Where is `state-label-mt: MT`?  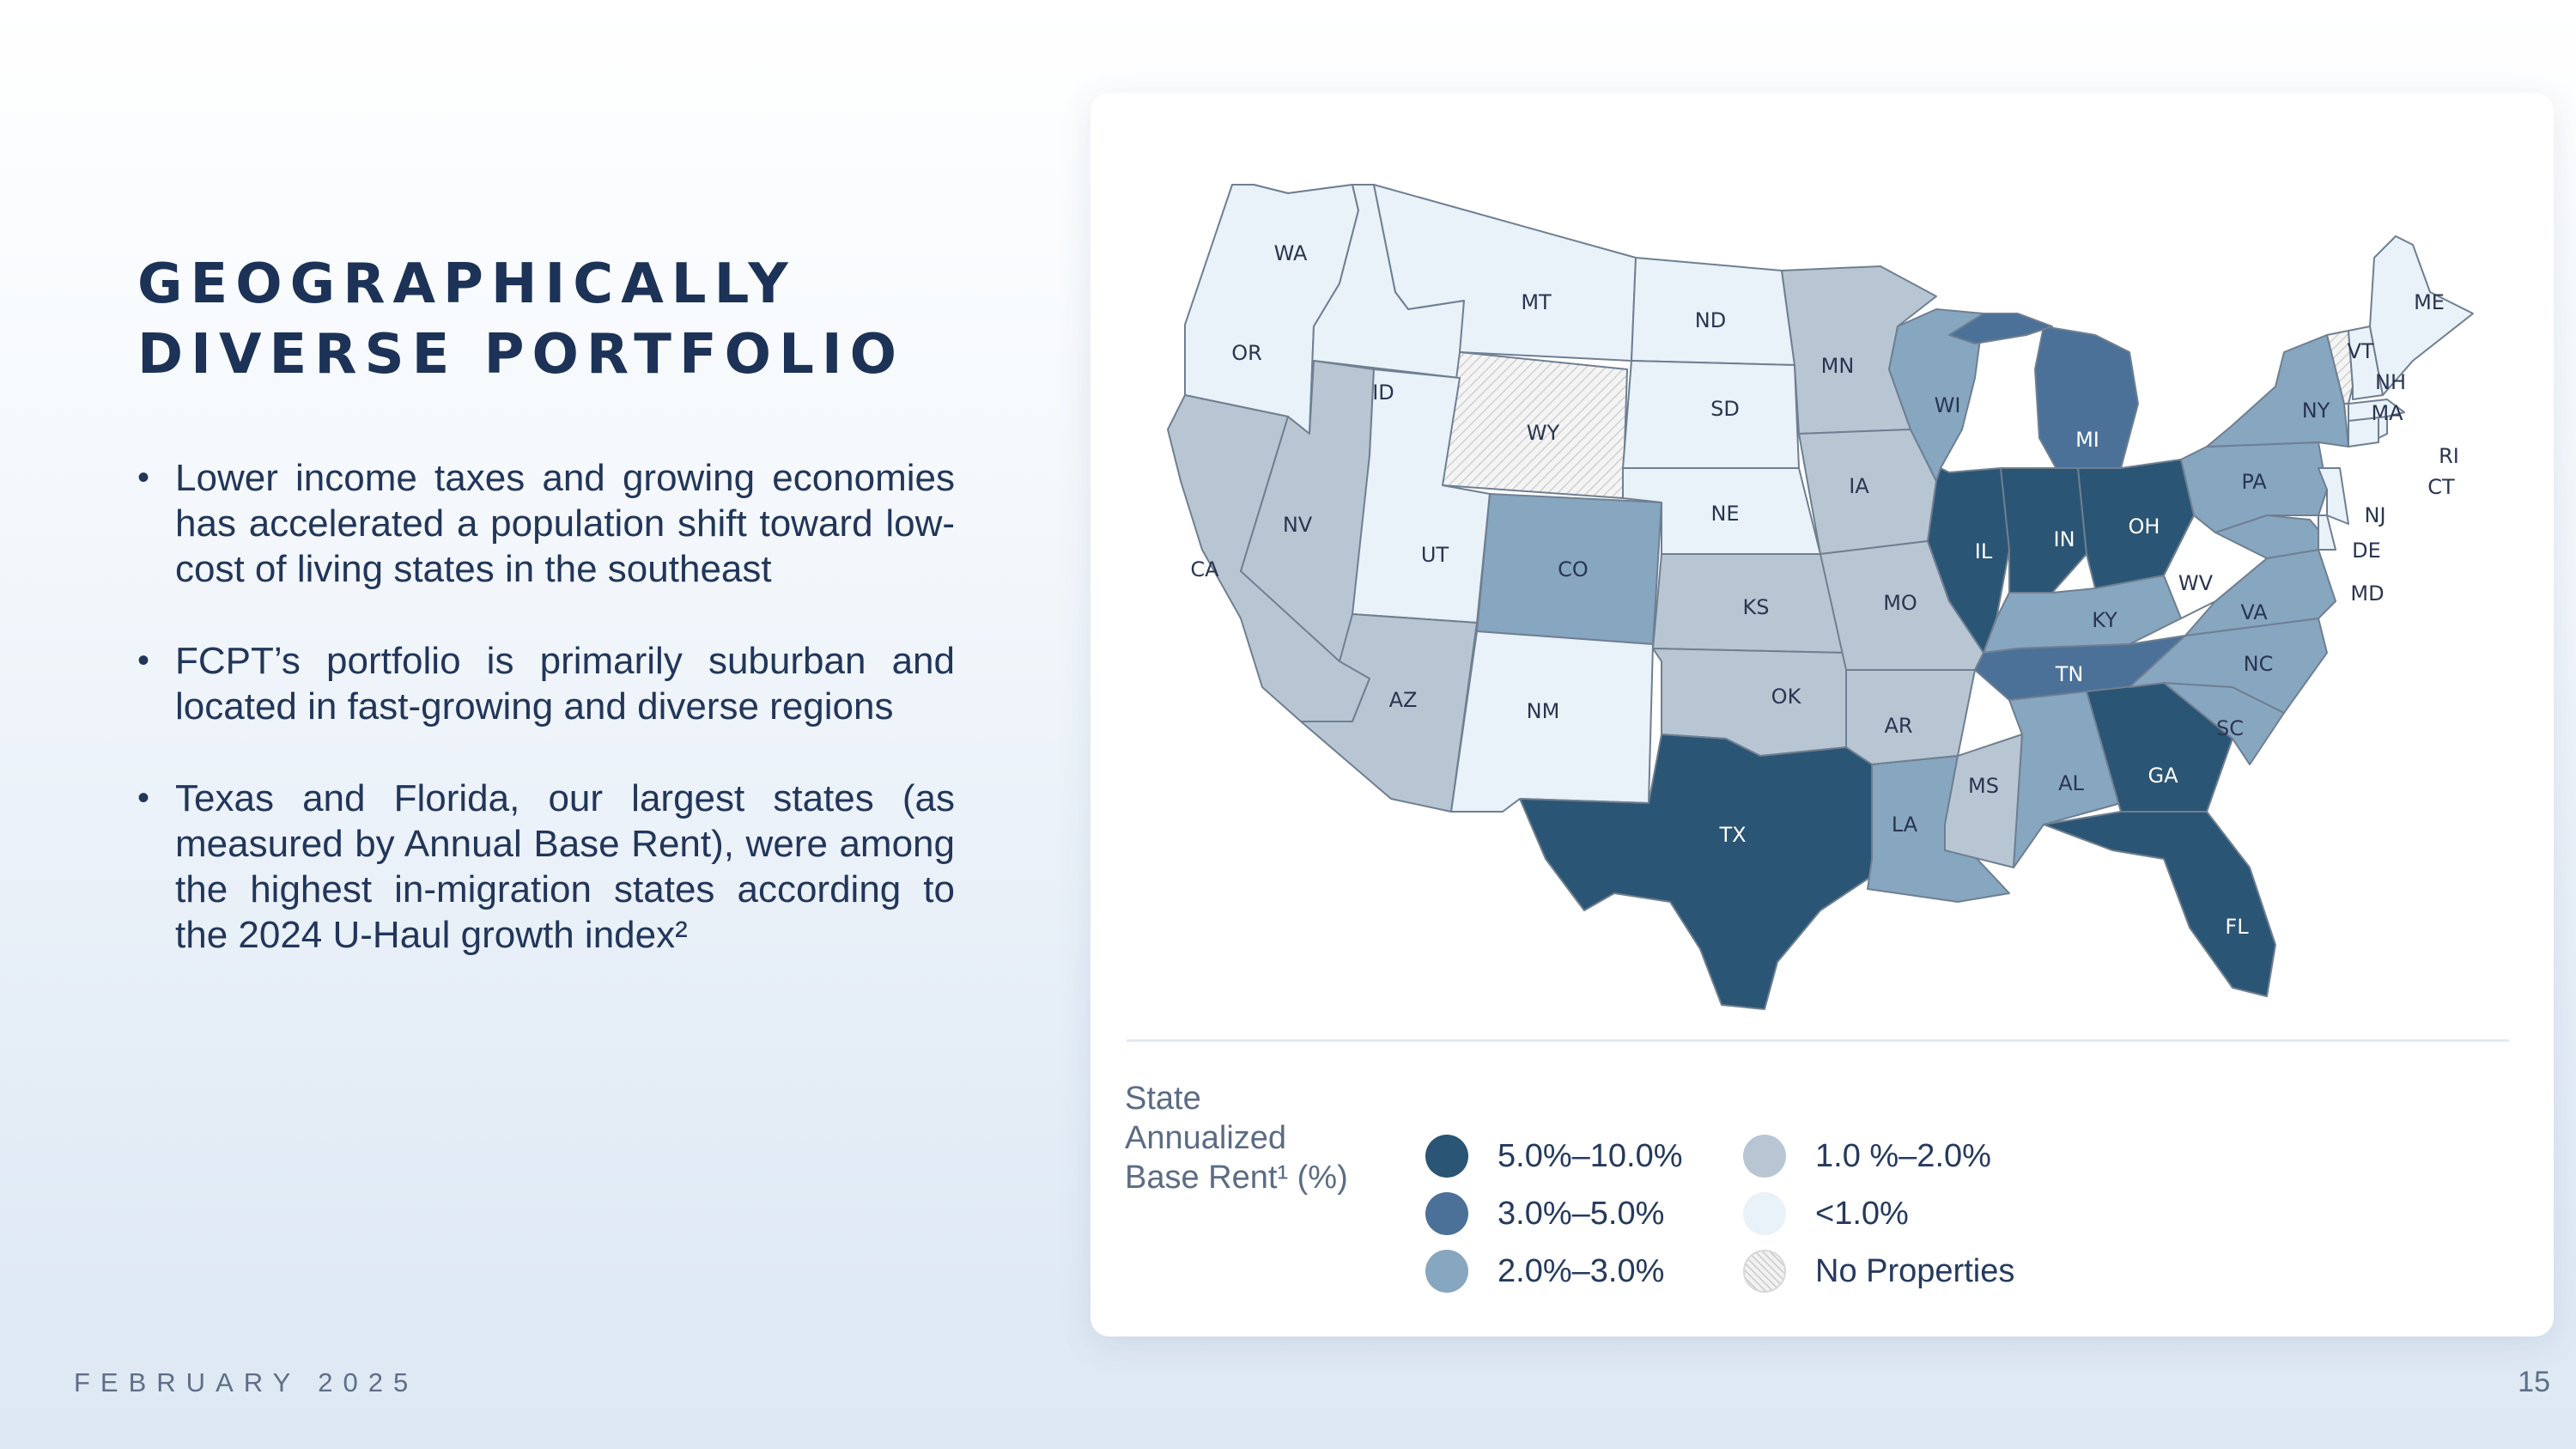 state-label-mt: MT is located at coordinates (1536, 302).